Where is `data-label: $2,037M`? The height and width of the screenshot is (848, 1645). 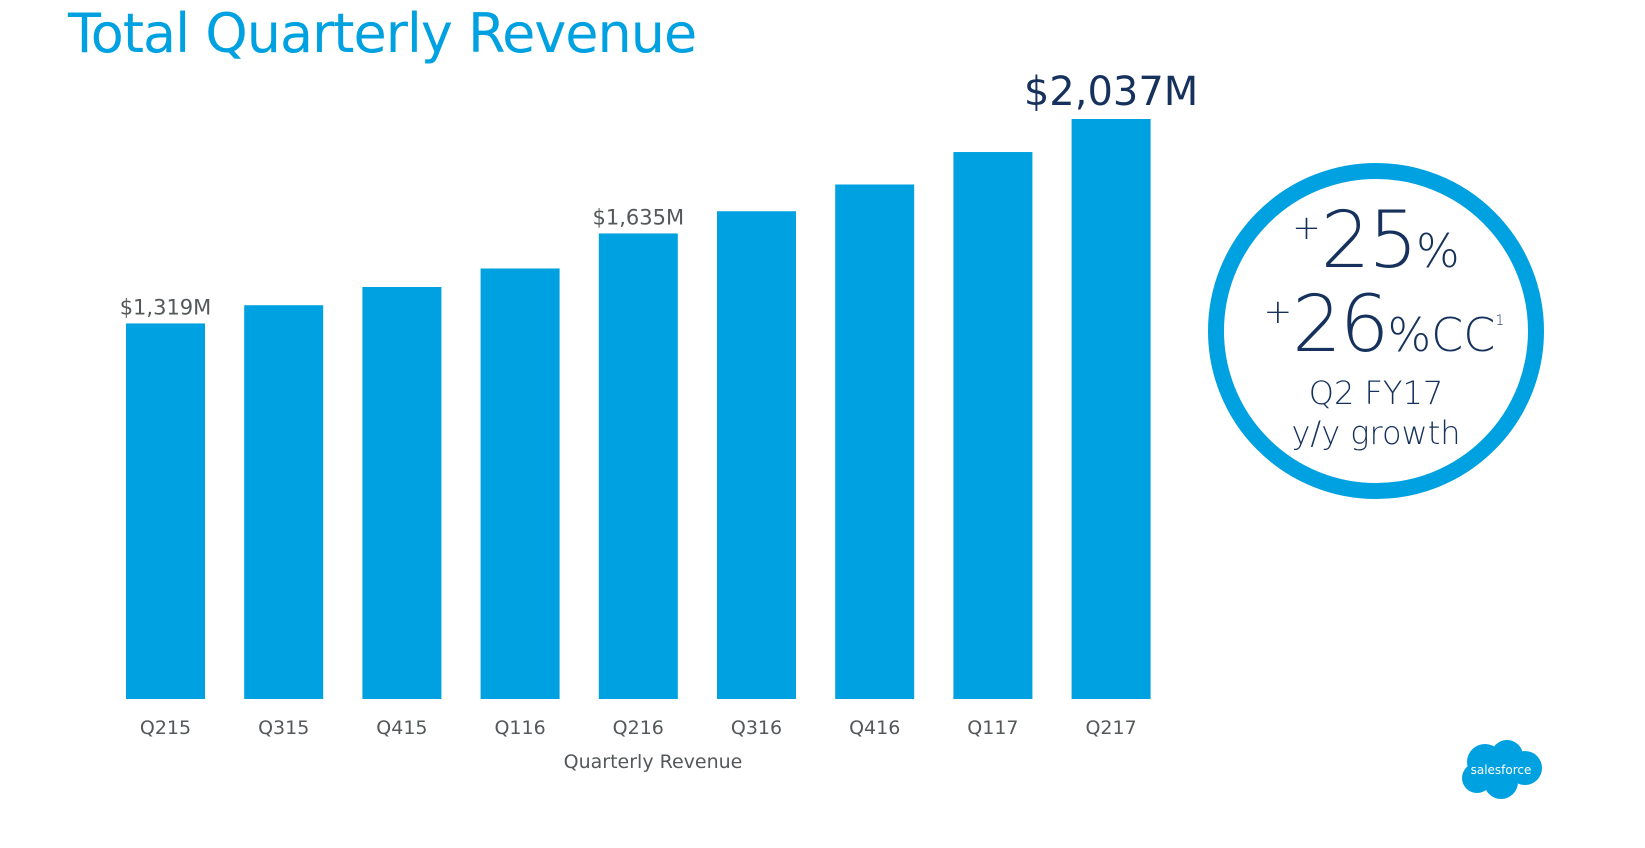 data-label: $2,037M is located at coordinates (1111, 92).